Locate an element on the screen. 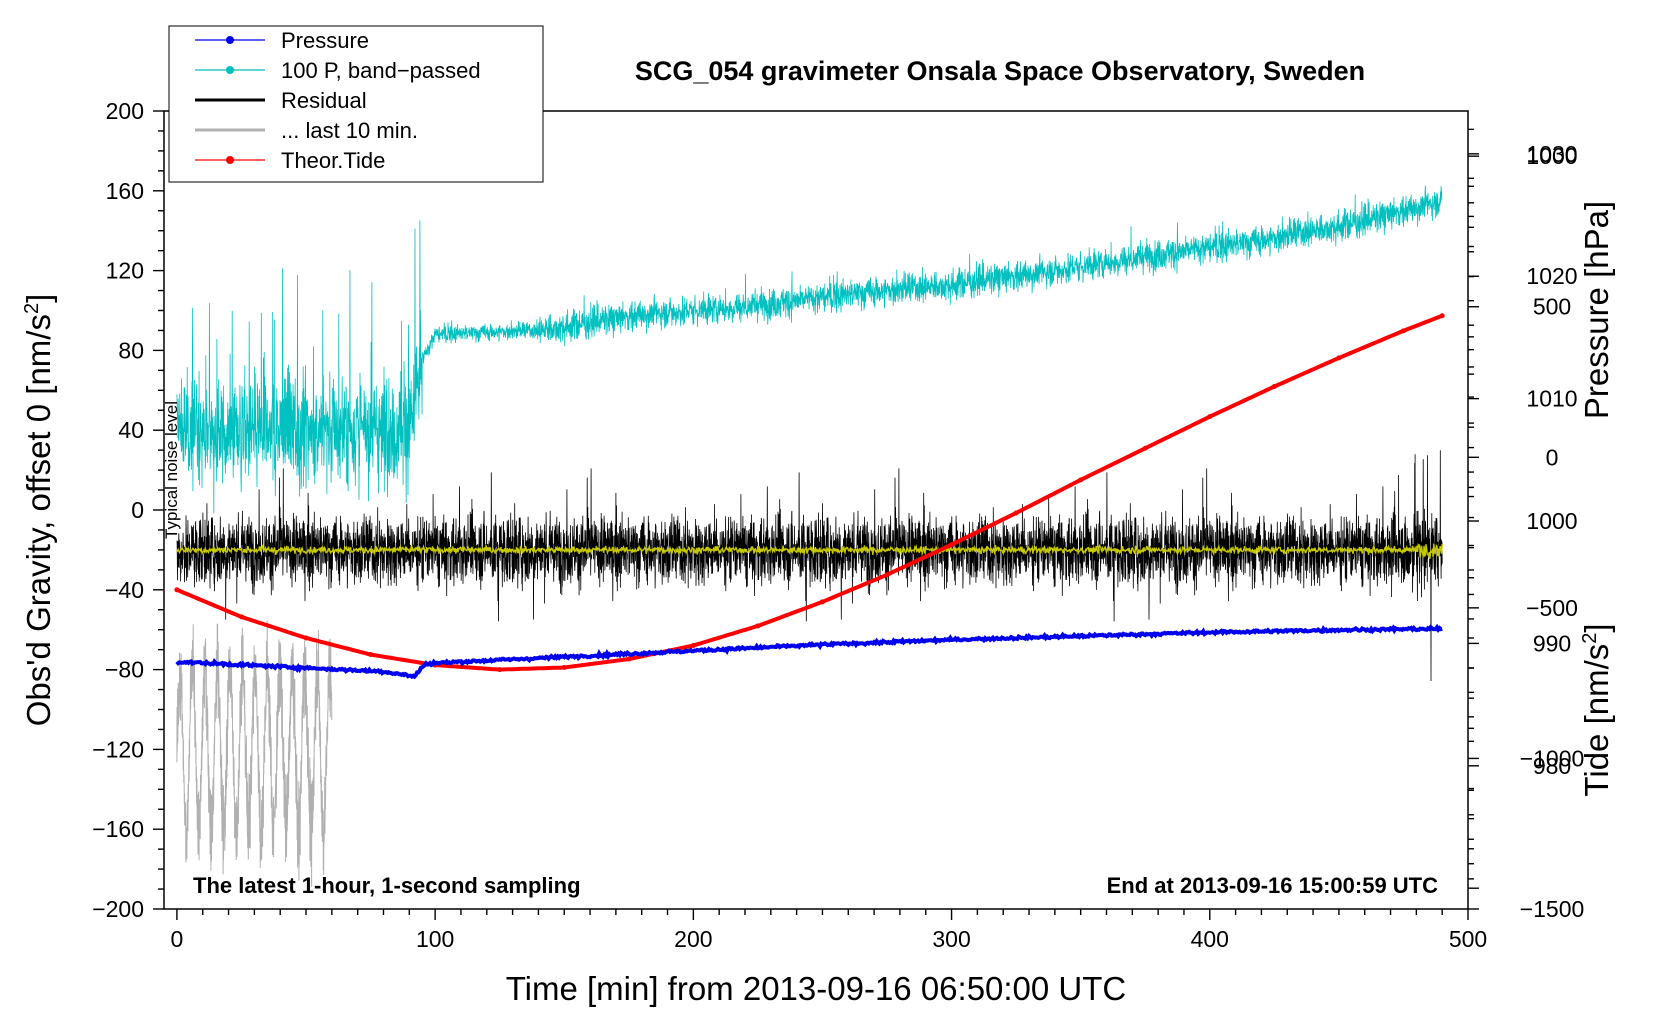 Image resolution: width=1660 pixels, height=1020 pixels. series-residual-mean-layer is located at coordinates (809, 550).